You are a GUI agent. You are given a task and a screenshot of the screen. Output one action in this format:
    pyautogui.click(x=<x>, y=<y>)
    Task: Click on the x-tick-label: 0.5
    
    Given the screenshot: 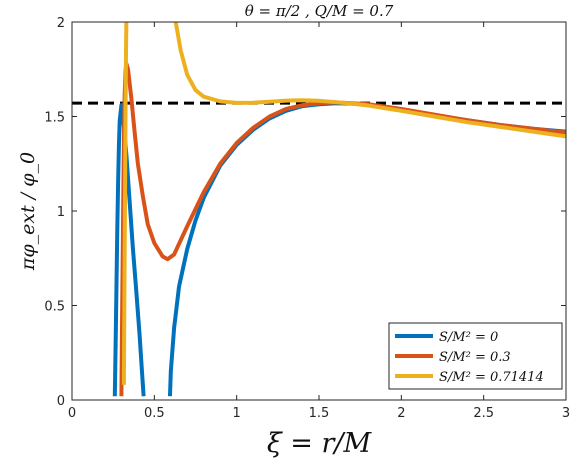 What is the action you would take?
    pyautogui.click(x=154, y=413)
    